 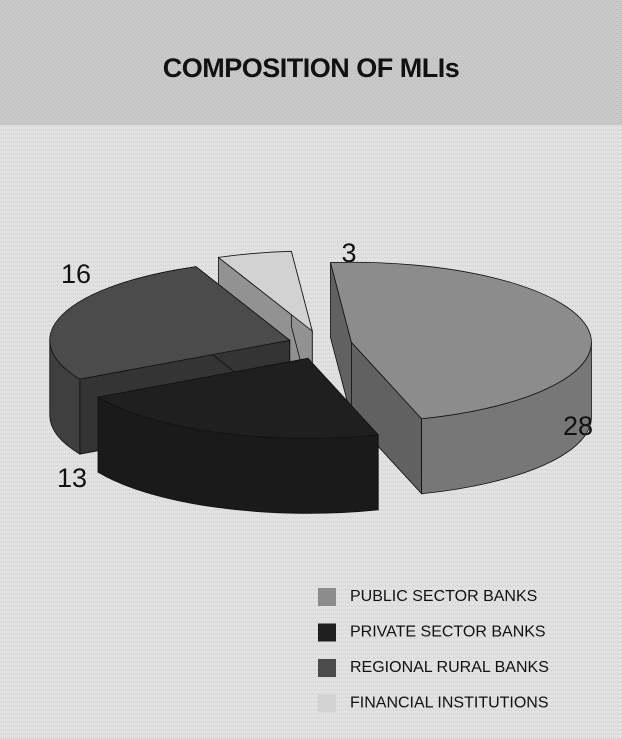 I want to click on value-label: 16, so click(x=76, y=274).